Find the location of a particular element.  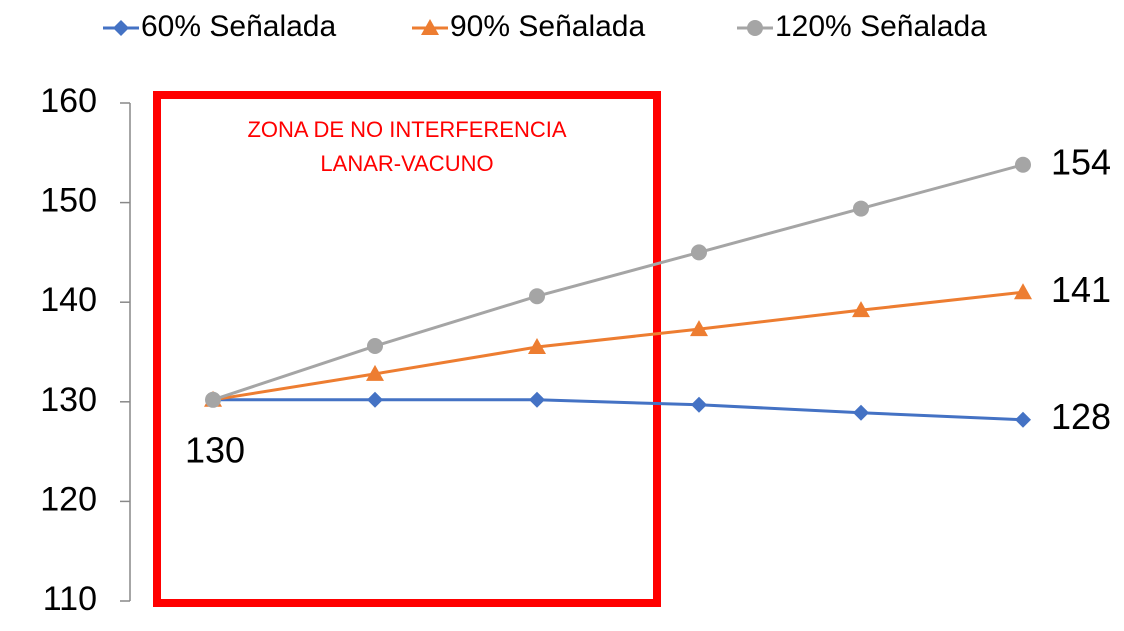

y-tick-label: 140 is located at coordinates (68, 300).